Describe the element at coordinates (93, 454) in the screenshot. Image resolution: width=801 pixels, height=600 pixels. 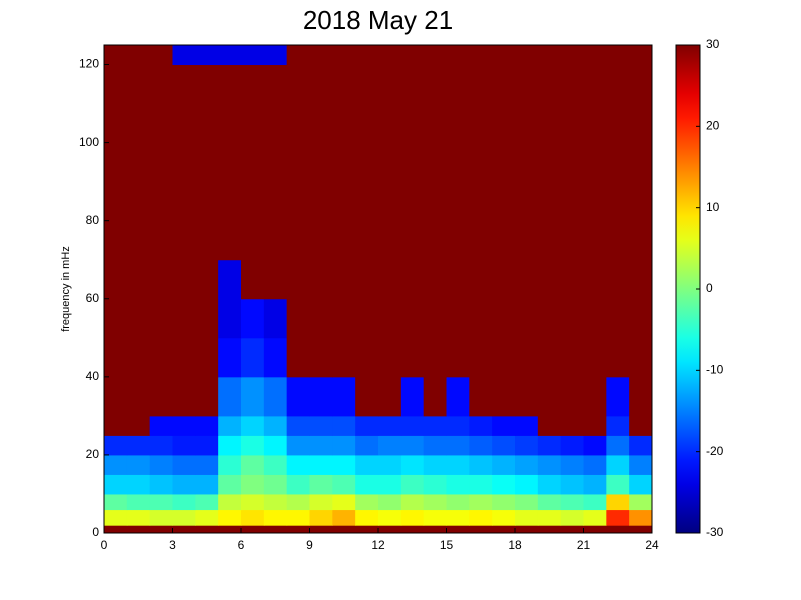
I see `y-tick-label: 20` at that location.